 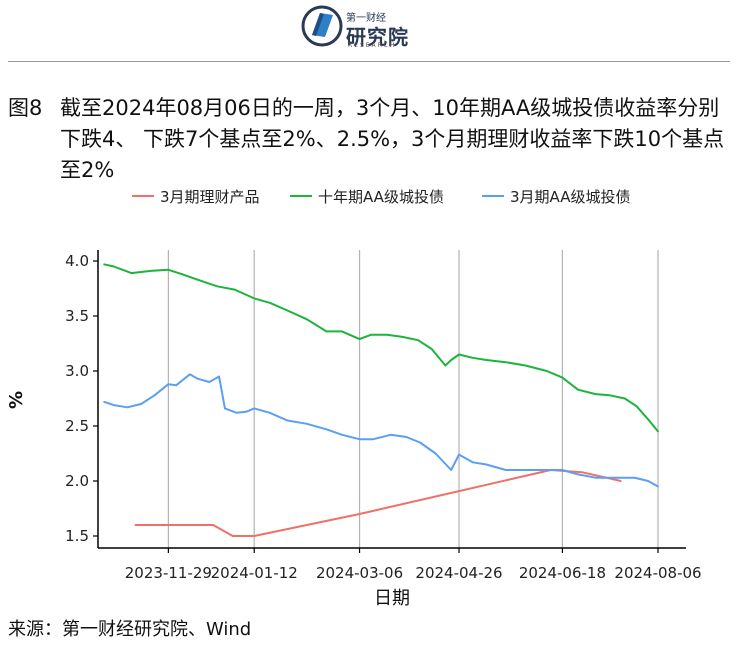 I want to click on chart-legend: 3月期理财产品 十年期AA级城投债 3月期AA级城投债, so click(x=381, y=197).